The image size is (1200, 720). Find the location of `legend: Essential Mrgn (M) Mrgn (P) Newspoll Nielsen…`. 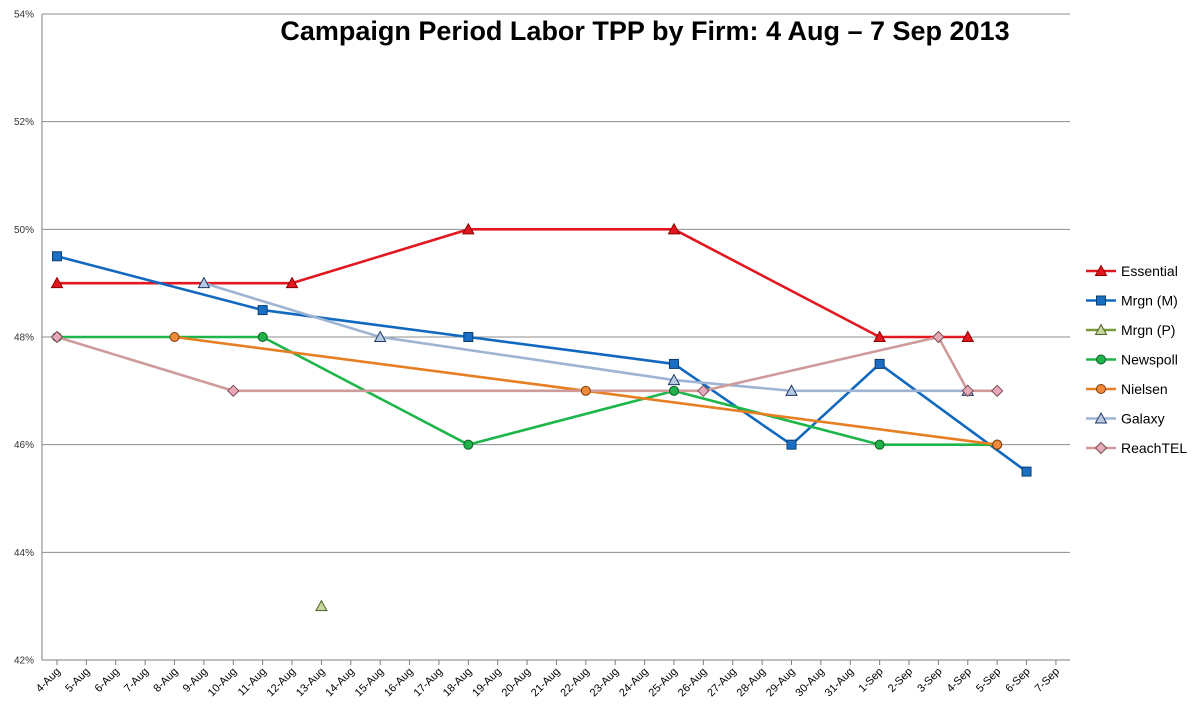

legend: Essential Mrgn (M) Mrgn (P) Newspoll Nielsen… is located at coordinates (1136, 359).